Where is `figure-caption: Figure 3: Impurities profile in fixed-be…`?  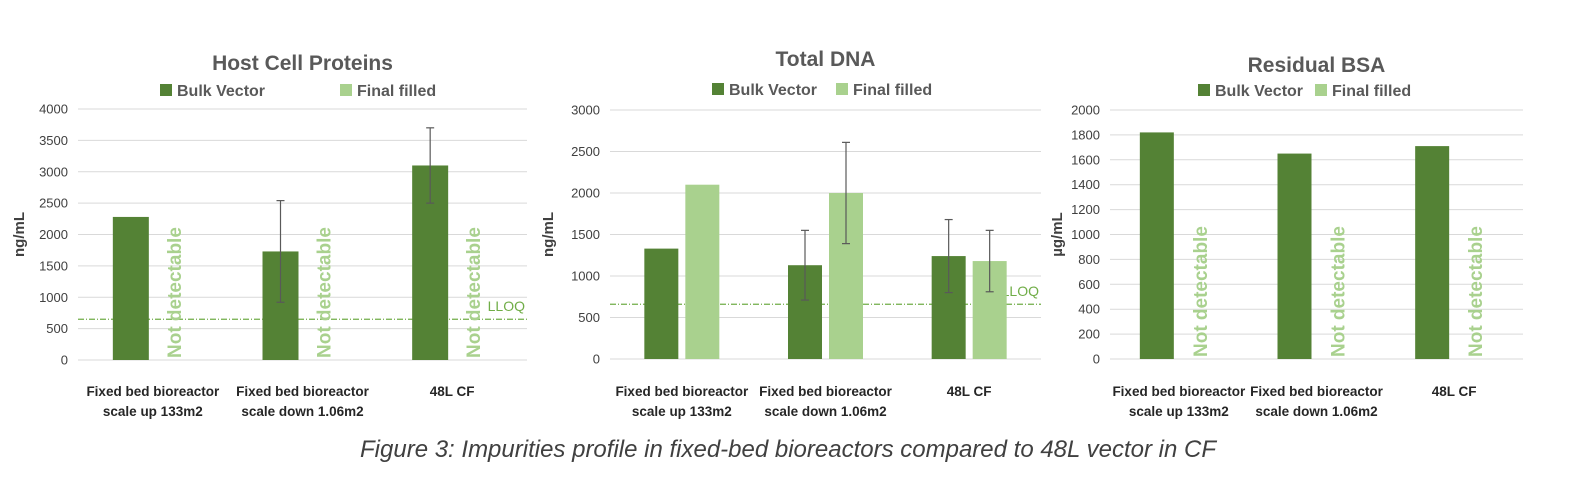
figure-caption: Figure 3: Impurities profile in fixed-be… is located at coordinates (788, 449).